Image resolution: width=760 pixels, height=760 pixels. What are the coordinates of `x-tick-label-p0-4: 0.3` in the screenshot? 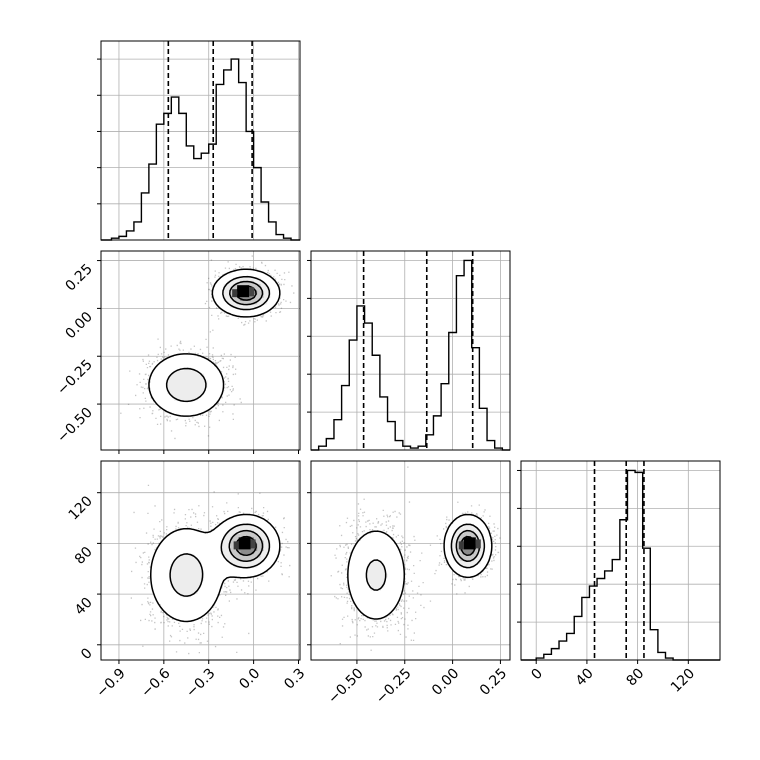 It's located at (294, 679).